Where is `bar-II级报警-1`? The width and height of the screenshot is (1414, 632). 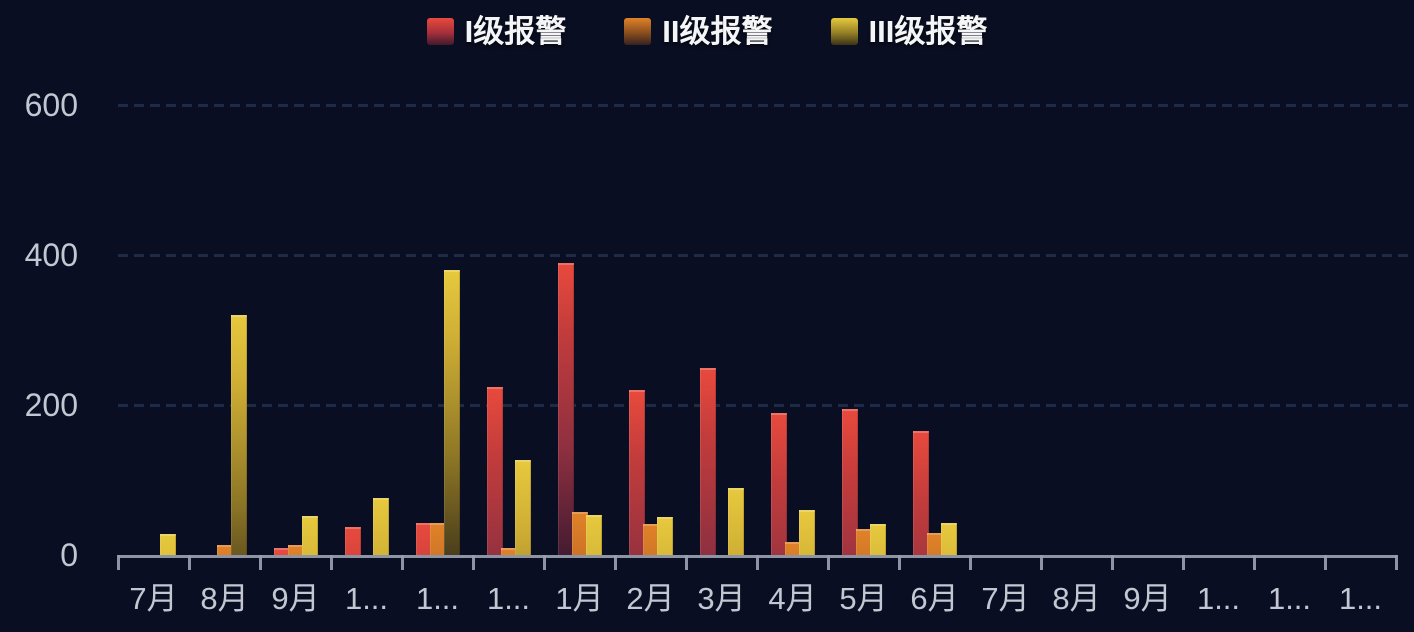 bar-II级报警-1 is located at coordinates (224, 549).